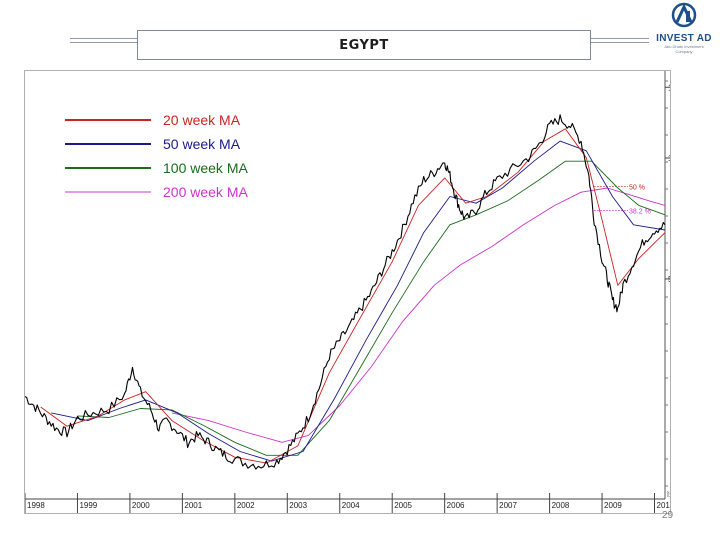  I want to click on x-tick-label-3: 2001, so click(193, 505).